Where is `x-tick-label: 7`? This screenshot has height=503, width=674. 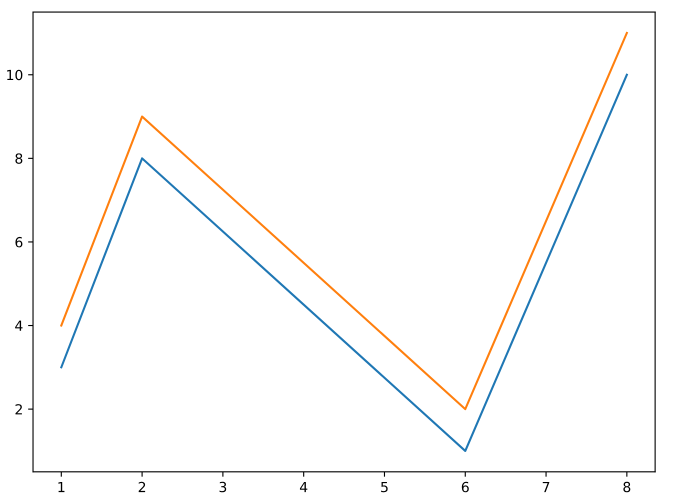 x-tick-label: 7 is located at coordinates (546, 487).